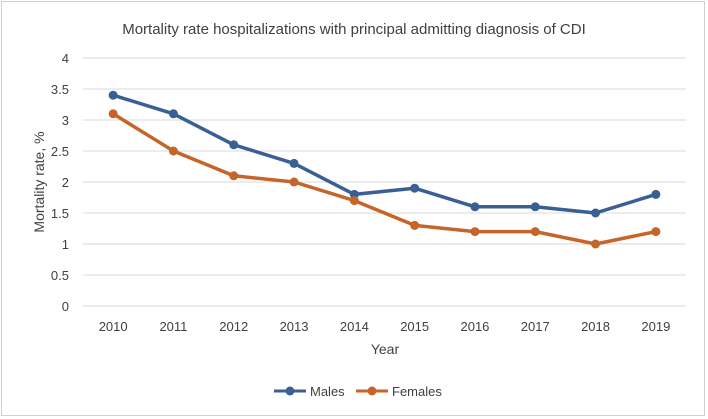 This screenshot has width=708, height=419. Describe the element at coordinates (65, 58) in the screenshot. I see `y-tick-label: 4` at that location.